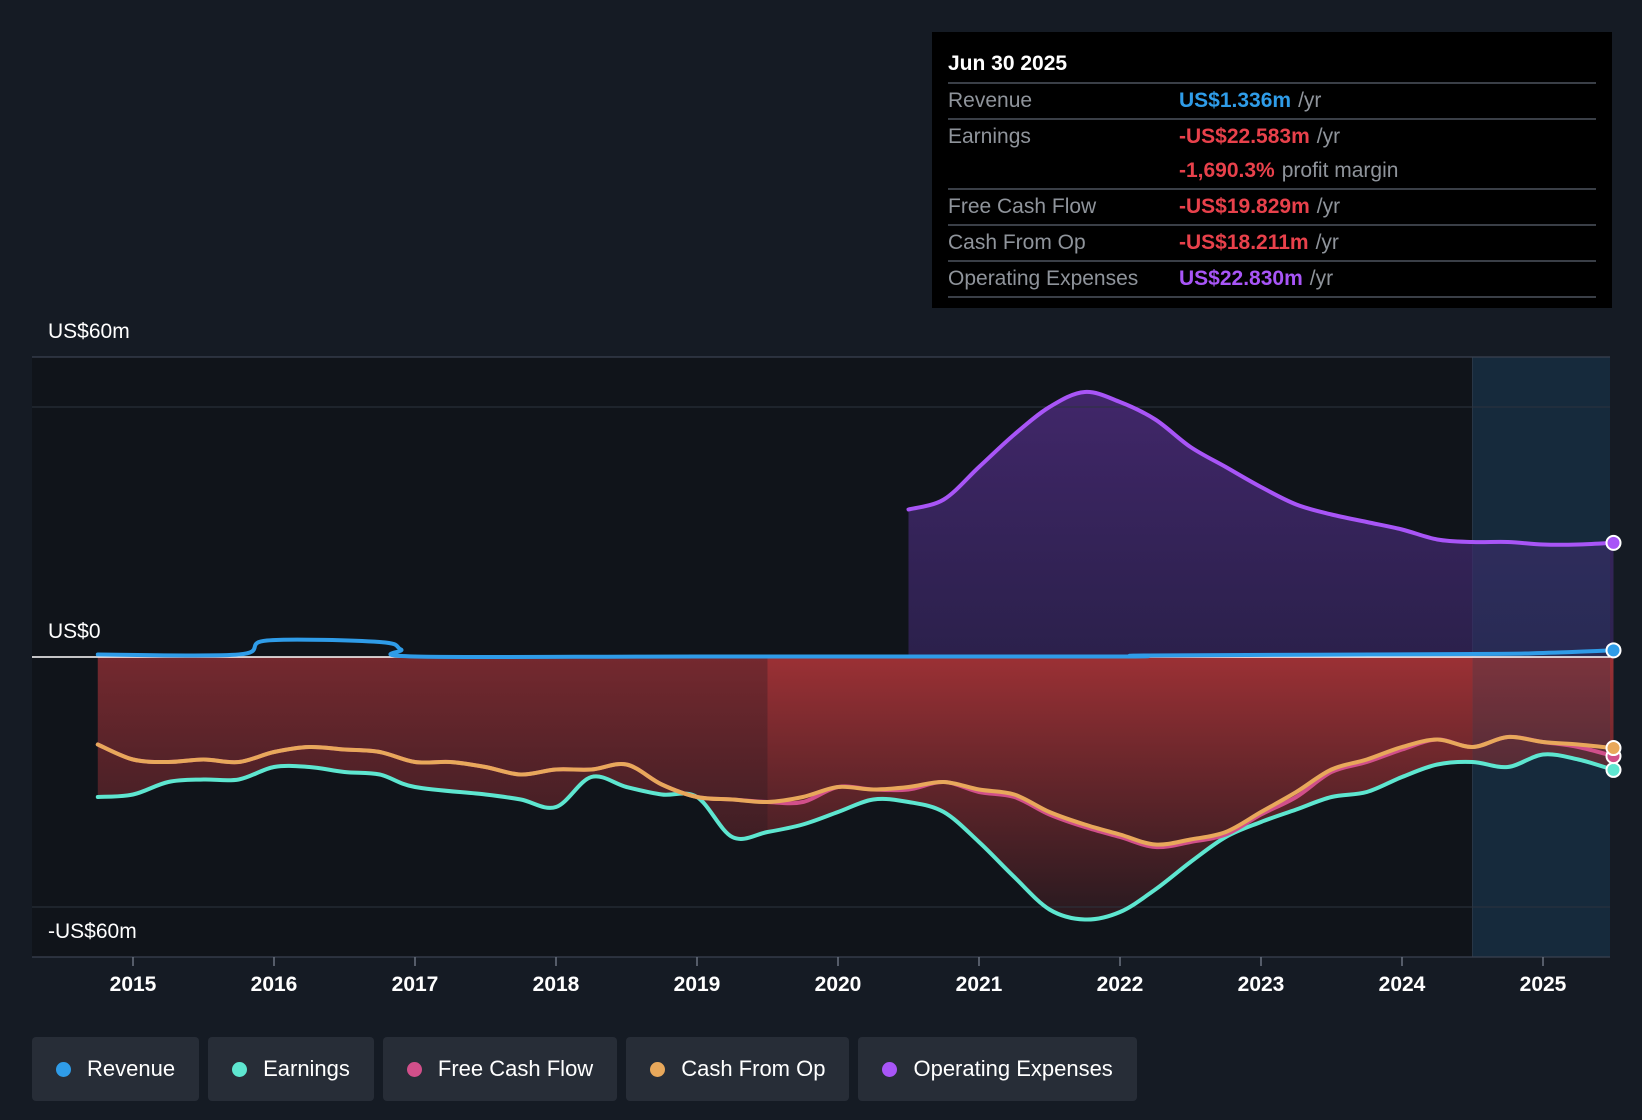 The height and width of the screenshot is (1120, 1642). What do you see at coordinates (415, 984) in the screenshot?
I see `x-tick-label: 2017` at bounding box center [415, 984].